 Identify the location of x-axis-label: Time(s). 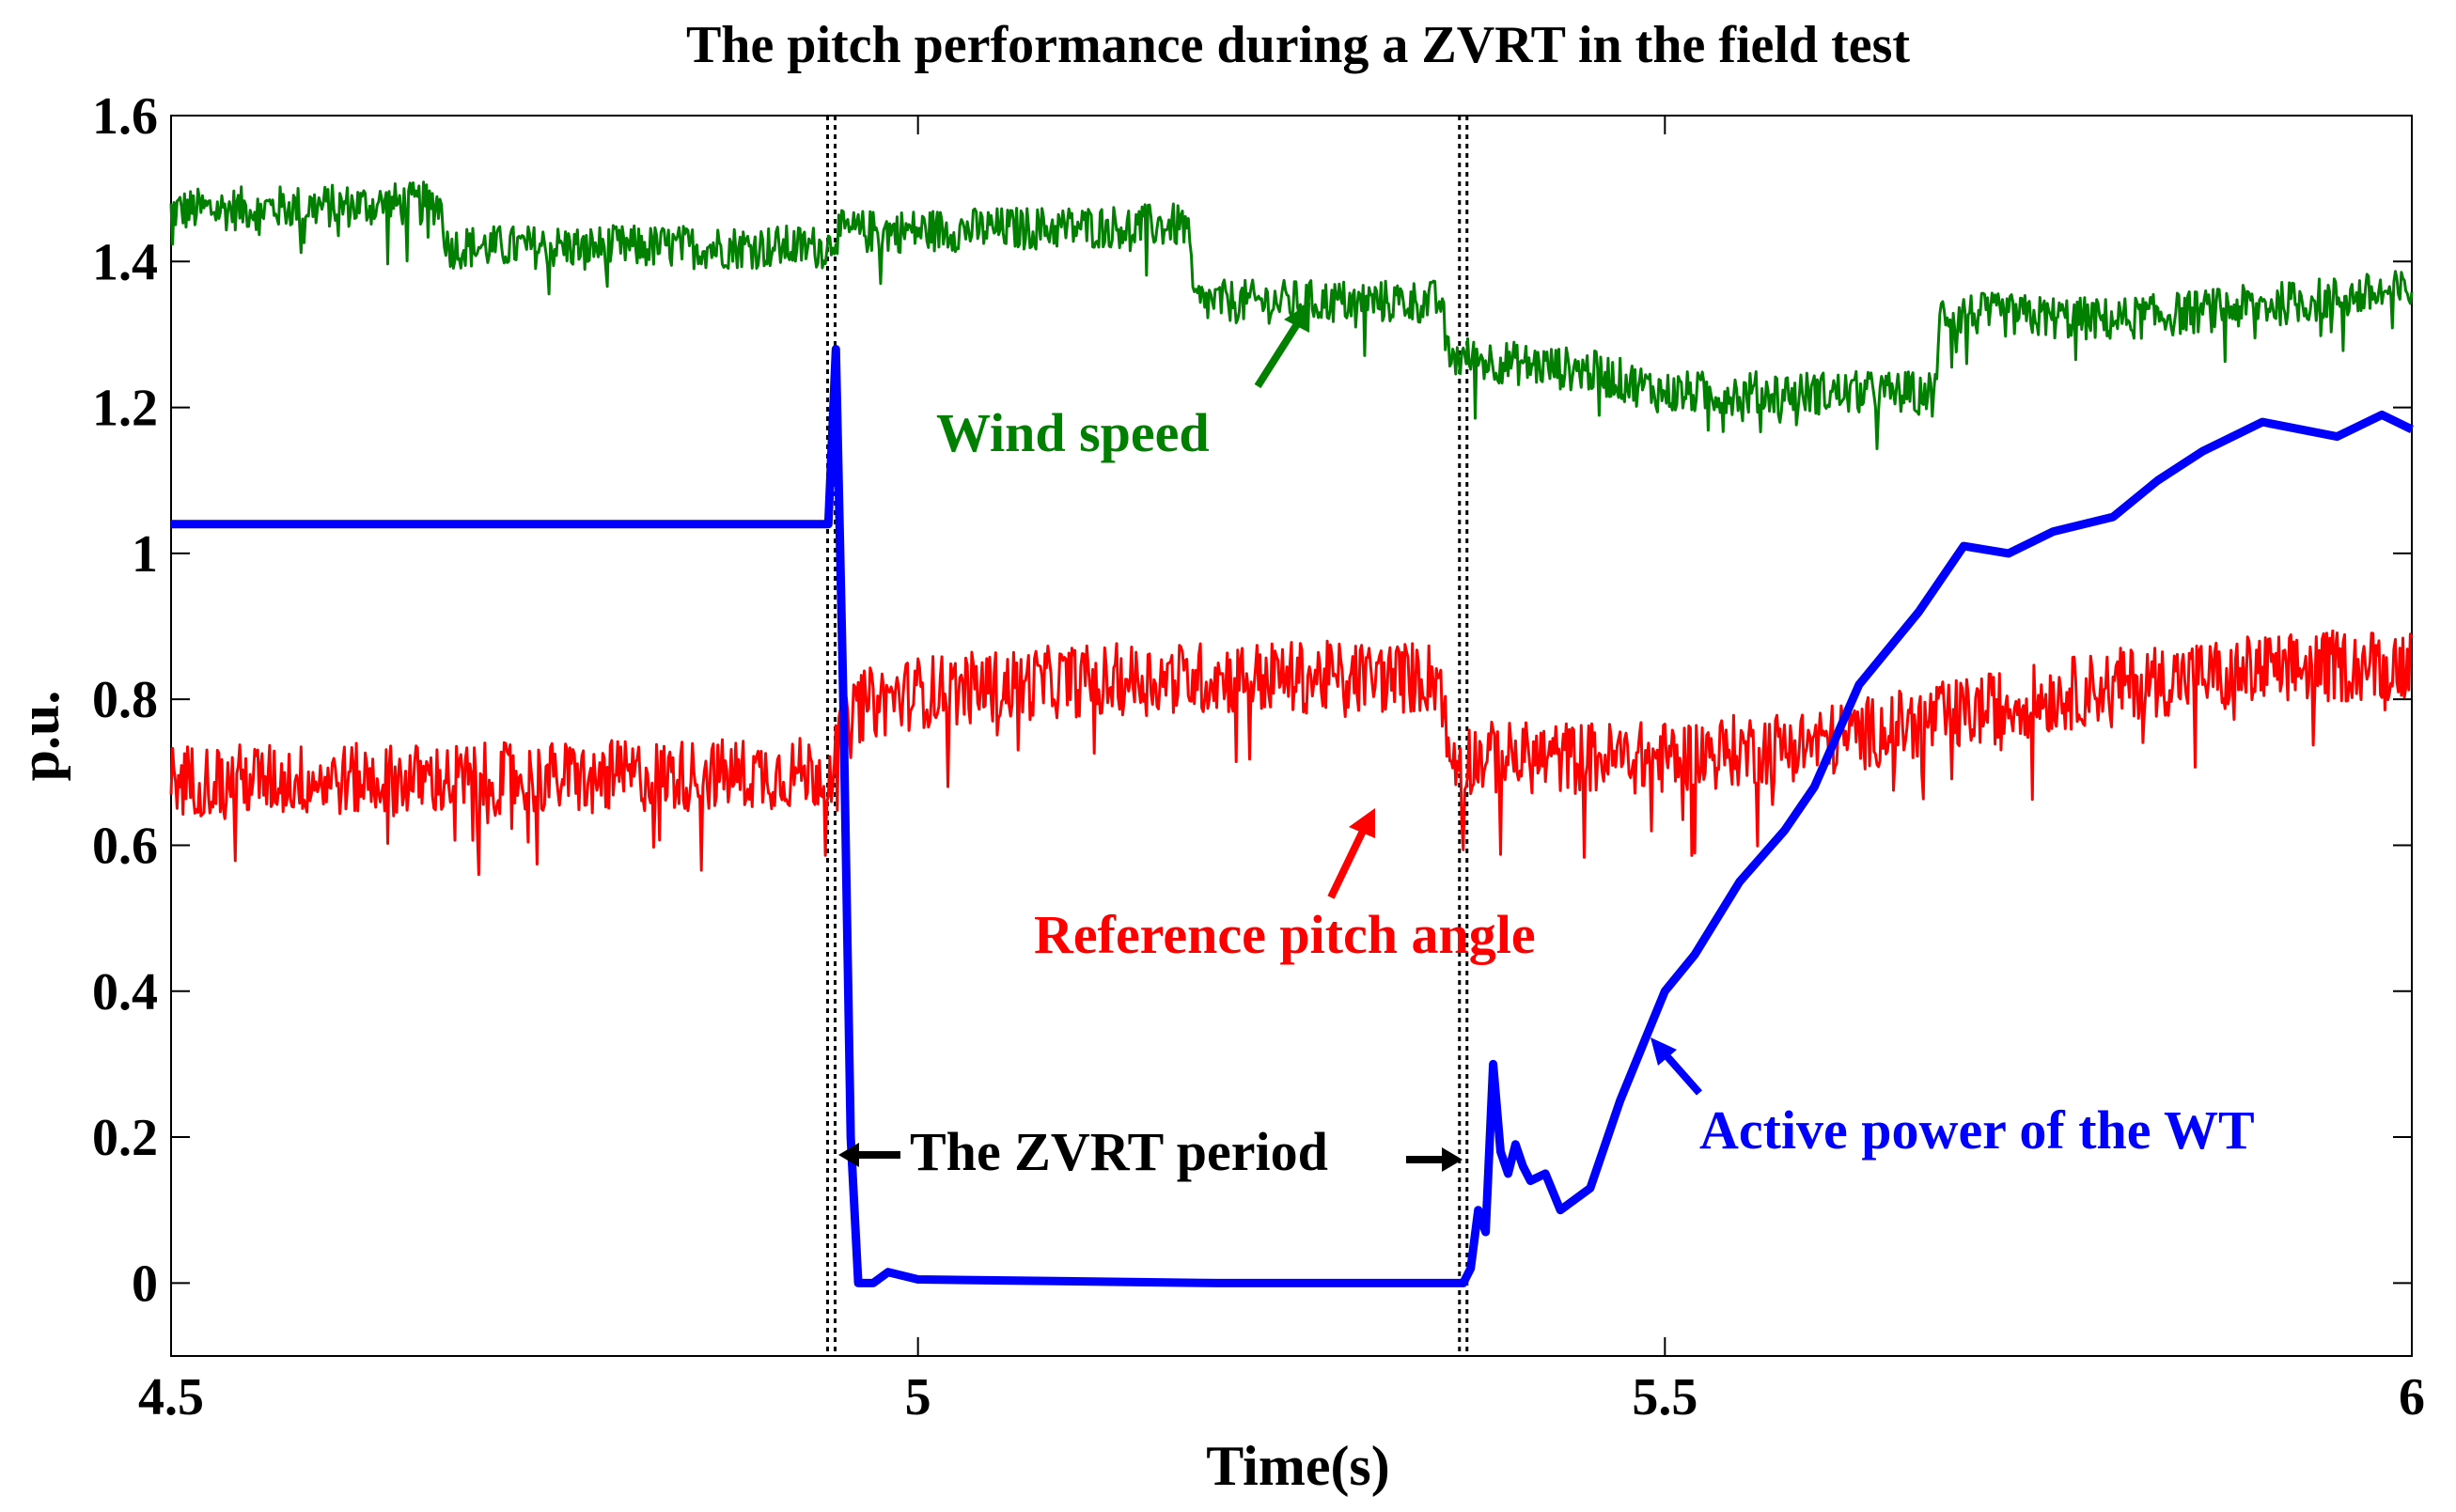
(1298, 1466).